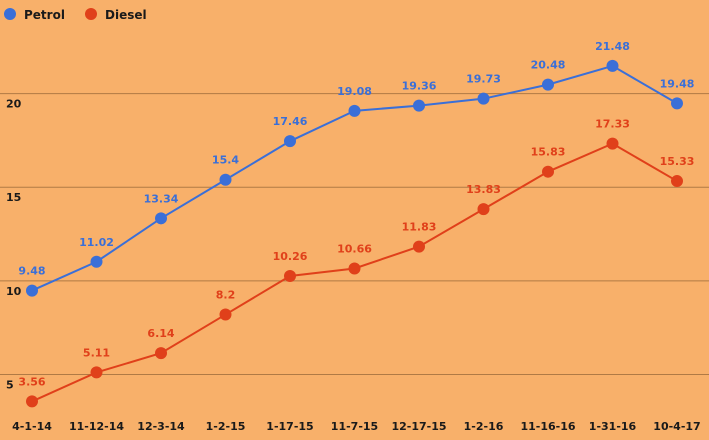 The image size is (709, 440). What do you see at coordinates (677, 161) in the screenshot?
I see `data-label-diesel: 15.33` at bounding box center [677, 161].